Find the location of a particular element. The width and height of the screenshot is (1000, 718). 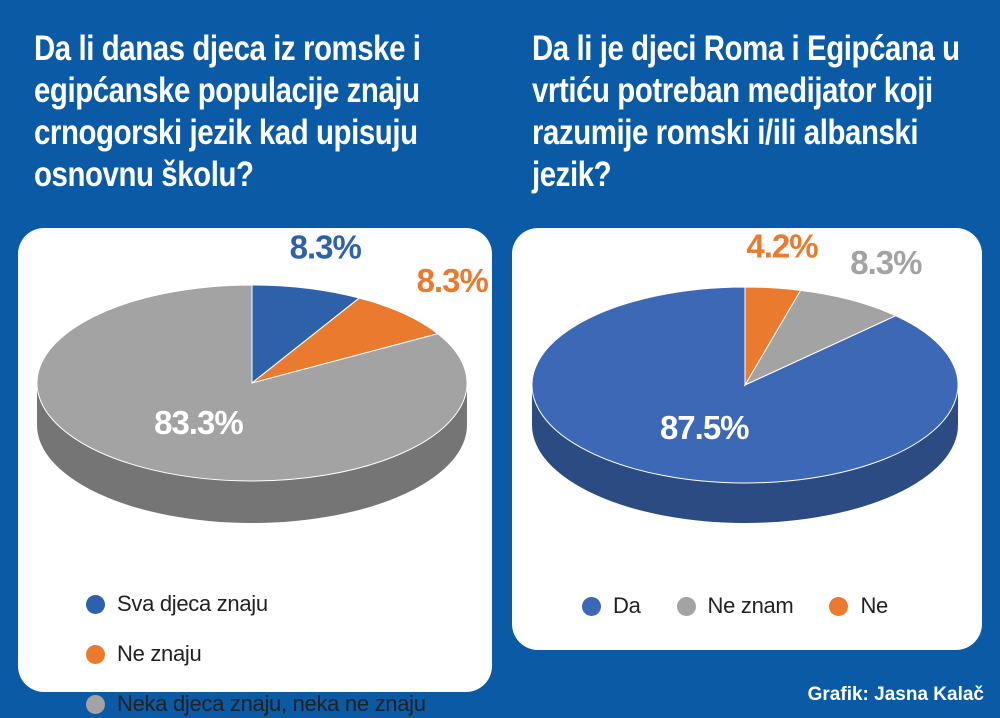

legend-item: Da is located at coordinates (611, 606).